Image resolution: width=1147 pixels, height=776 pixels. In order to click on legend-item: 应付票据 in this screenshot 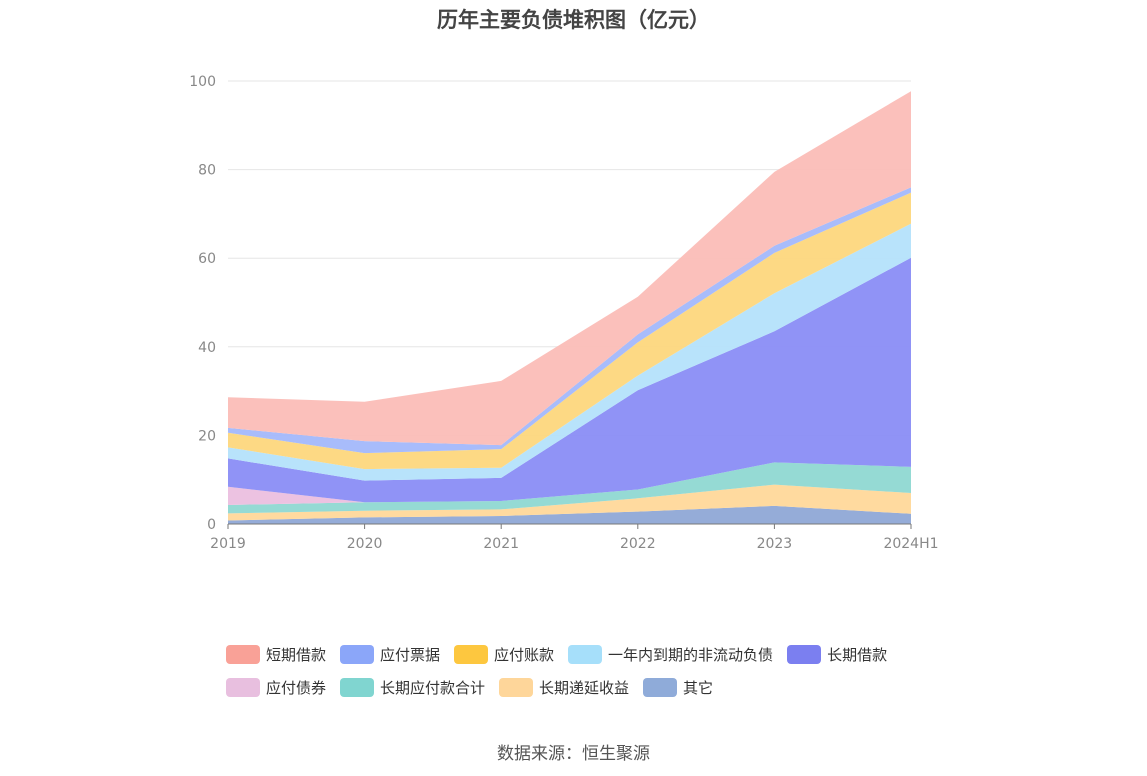, I will do `click(390, 654)`.